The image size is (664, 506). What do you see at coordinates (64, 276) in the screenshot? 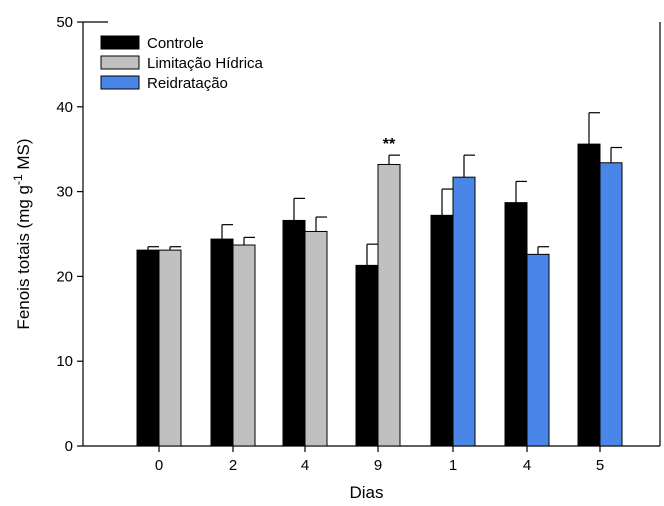
I see `y-tick-label: 20` at bounding box center [64, 276].